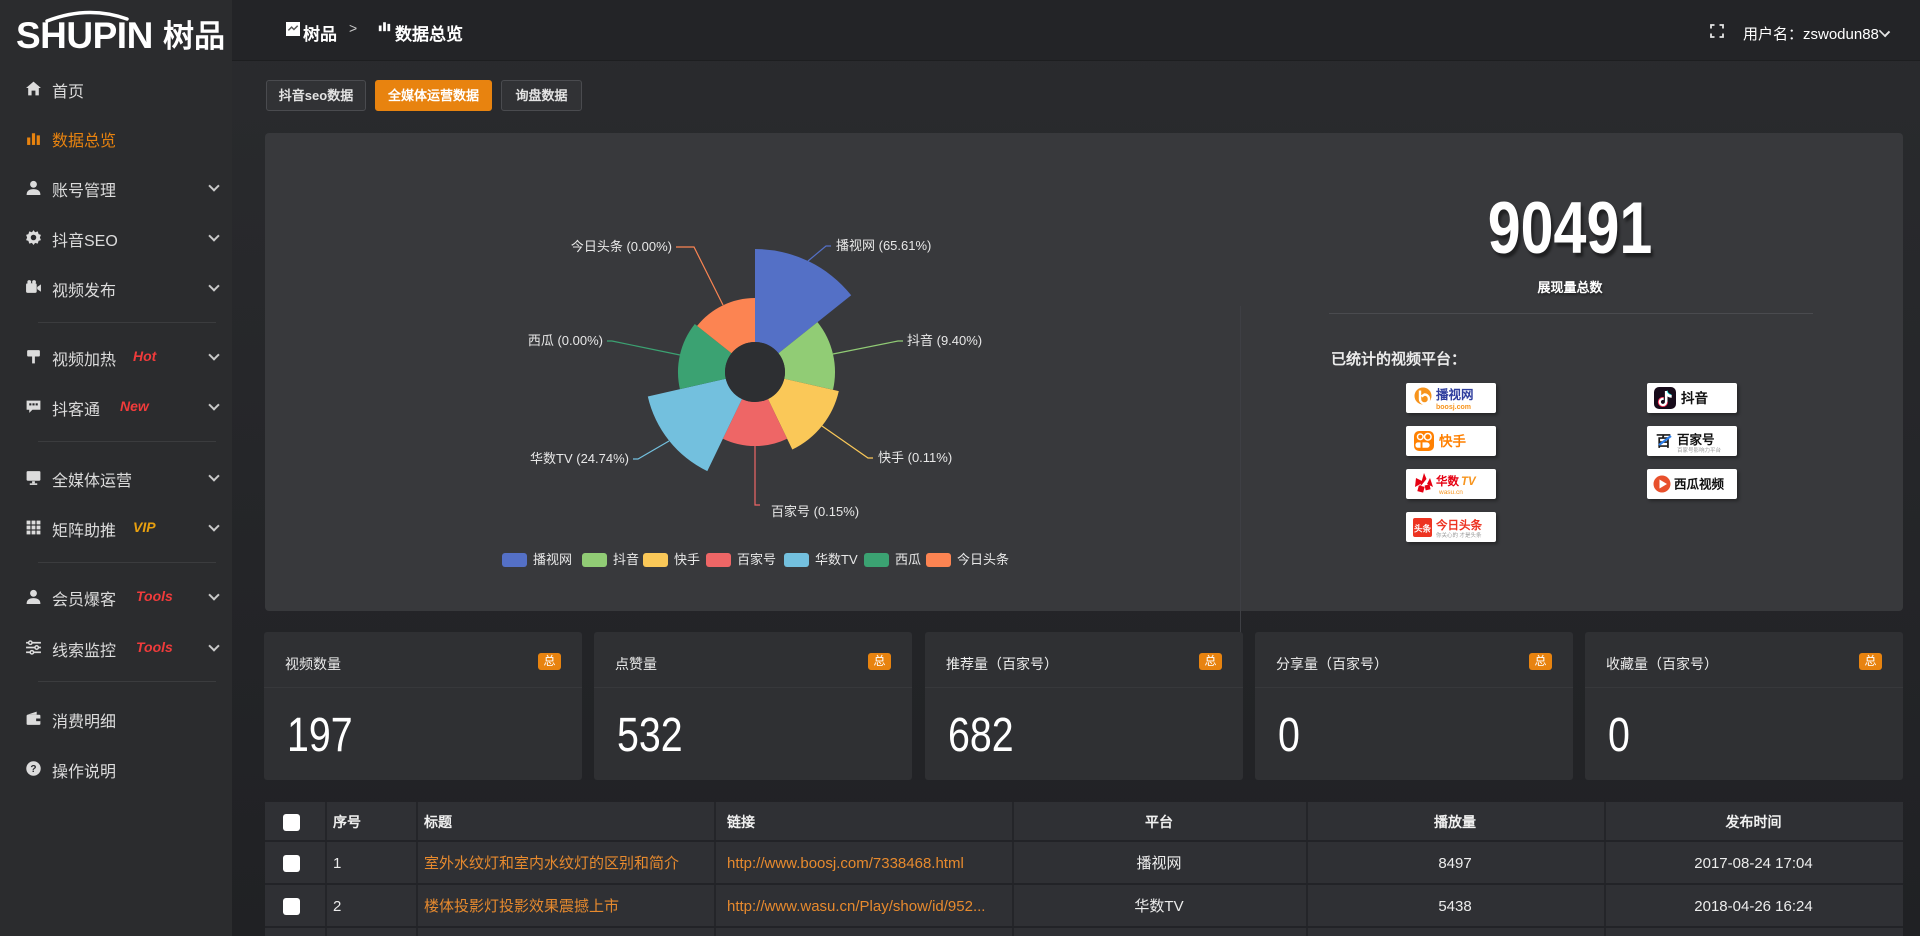  What do you see at coordinates (836, 559) in the screenshot?
I see `svg-text: 华数TV` at bounding box center [836, 559].